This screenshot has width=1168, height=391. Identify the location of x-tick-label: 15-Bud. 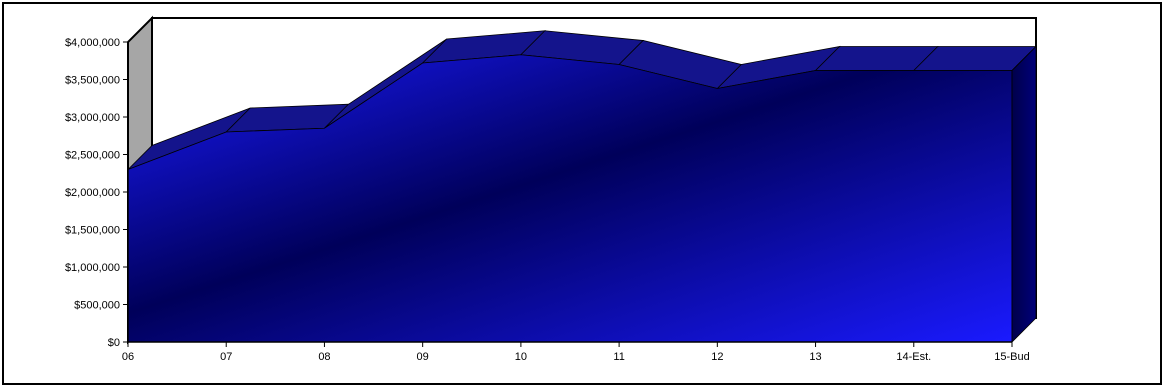
(1011, 357).